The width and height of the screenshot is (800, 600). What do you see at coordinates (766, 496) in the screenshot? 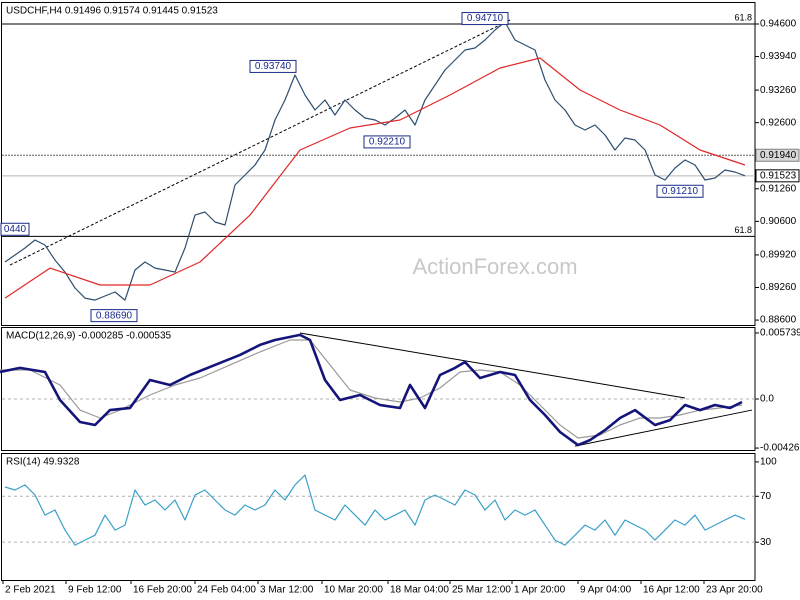
I see `y-tick-label: 70` at bounding box center [766, 496].